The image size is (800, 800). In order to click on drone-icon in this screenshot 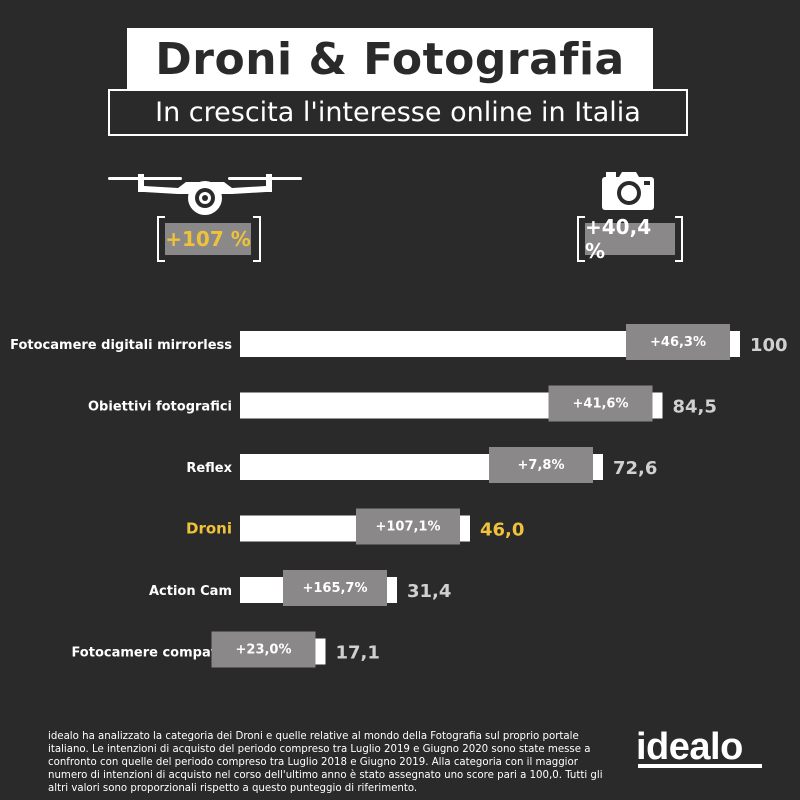, I will do `click(205, 194)`.